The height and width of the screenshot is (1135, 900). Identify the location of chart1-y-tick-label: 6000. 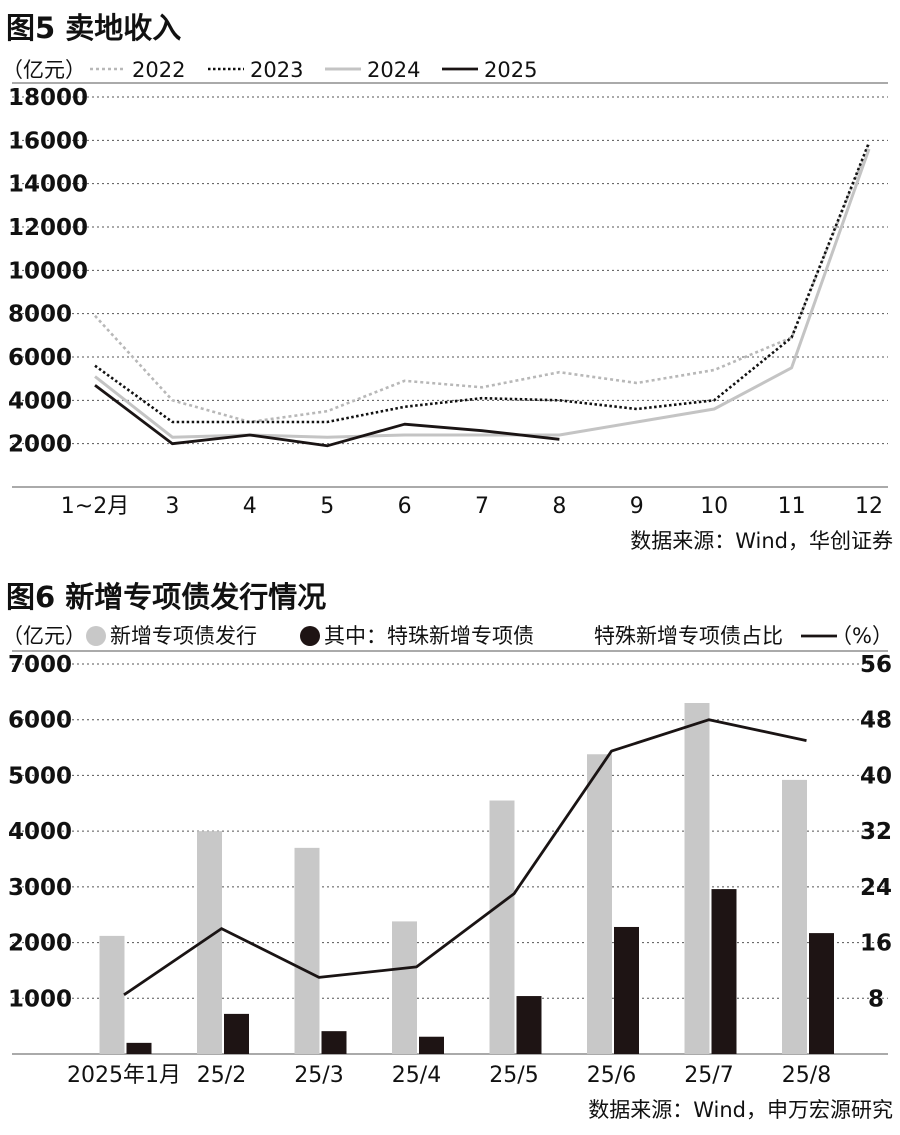
(40, 358).